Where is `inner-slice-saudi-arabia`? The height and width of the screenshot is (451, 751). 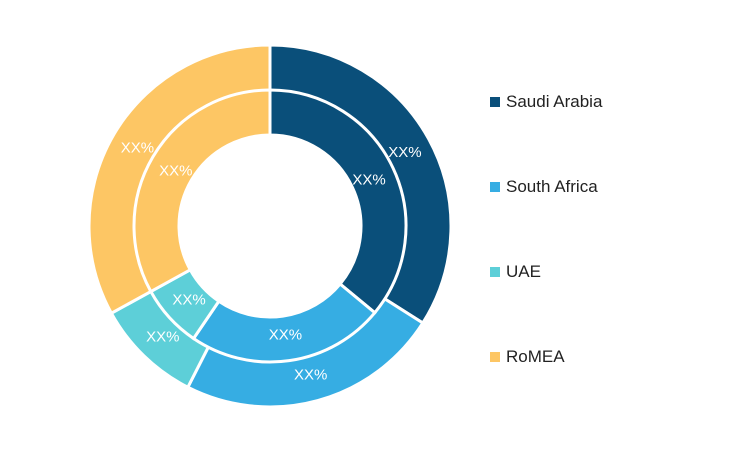 inner-slice-saudi-arabia is located at coordinates (338, 201).